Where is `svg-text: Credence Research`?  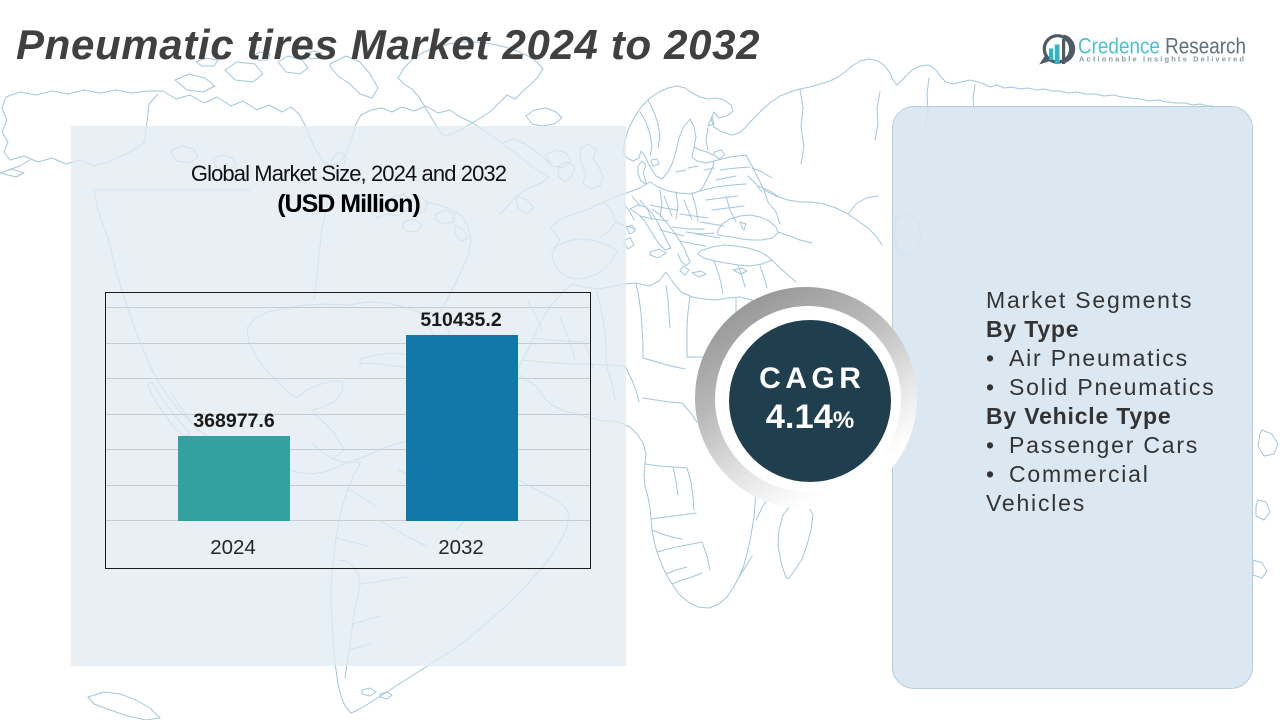 svg-text: Credence Research is located at coordinates (1162, 46).